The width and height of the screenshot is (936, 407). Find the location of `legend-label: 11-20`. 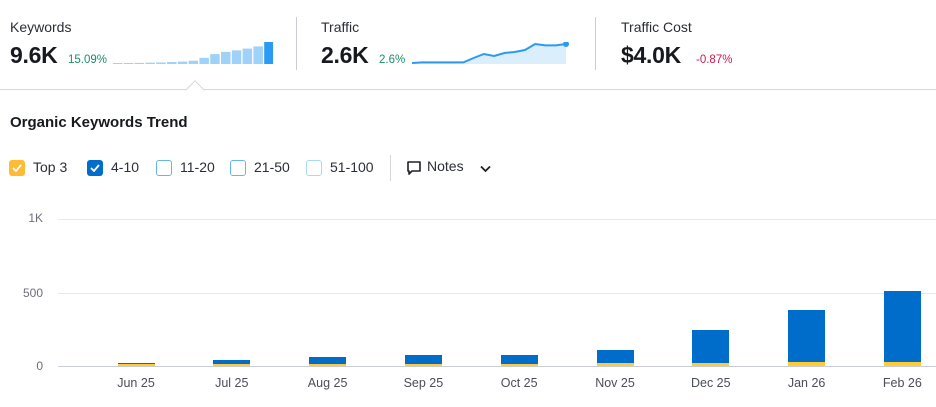

legend-label: 11-20 is located at coordinates (197, 167).